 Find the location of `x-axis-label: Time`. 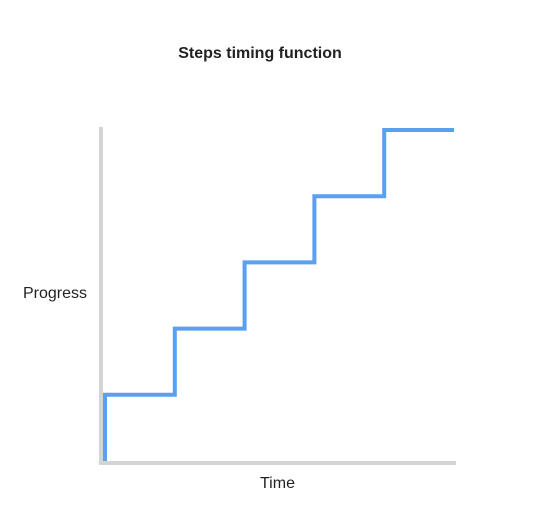

x-axis-label: Time is located at coordinates (277, 483).